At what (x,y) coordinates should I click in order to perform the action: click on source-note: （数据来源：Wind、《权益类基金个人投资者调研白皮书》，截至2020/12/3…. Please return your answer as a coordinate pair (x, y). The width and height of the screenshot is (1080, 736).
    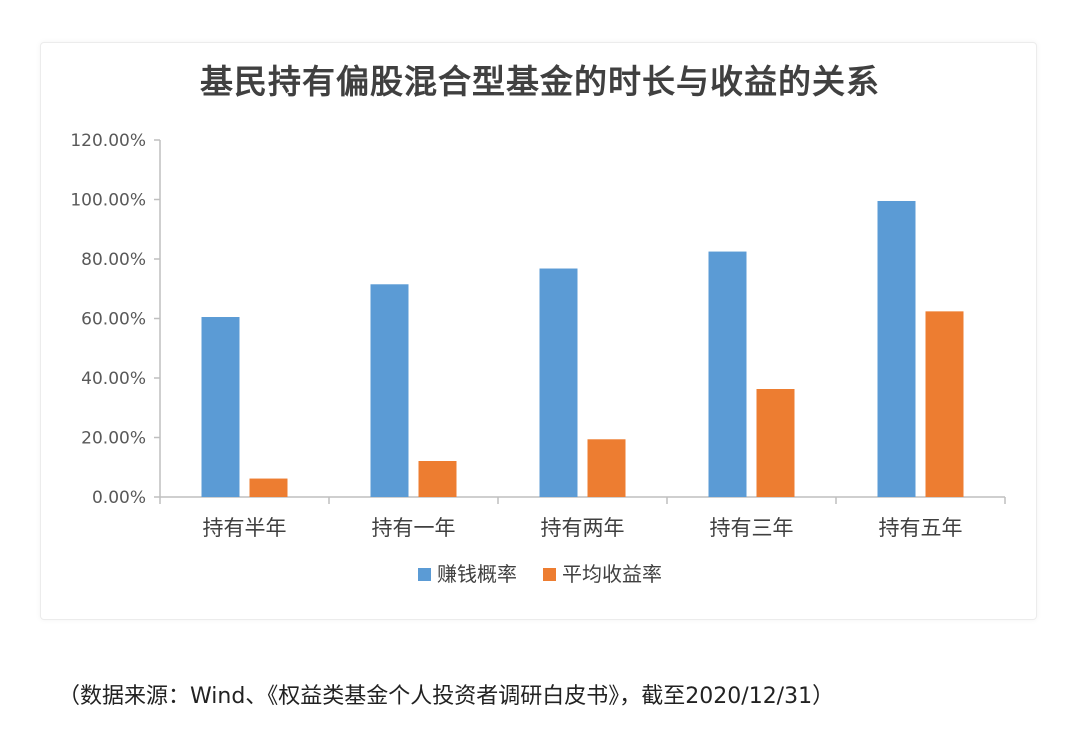
    Looking at the image, I should click on (446, 696).